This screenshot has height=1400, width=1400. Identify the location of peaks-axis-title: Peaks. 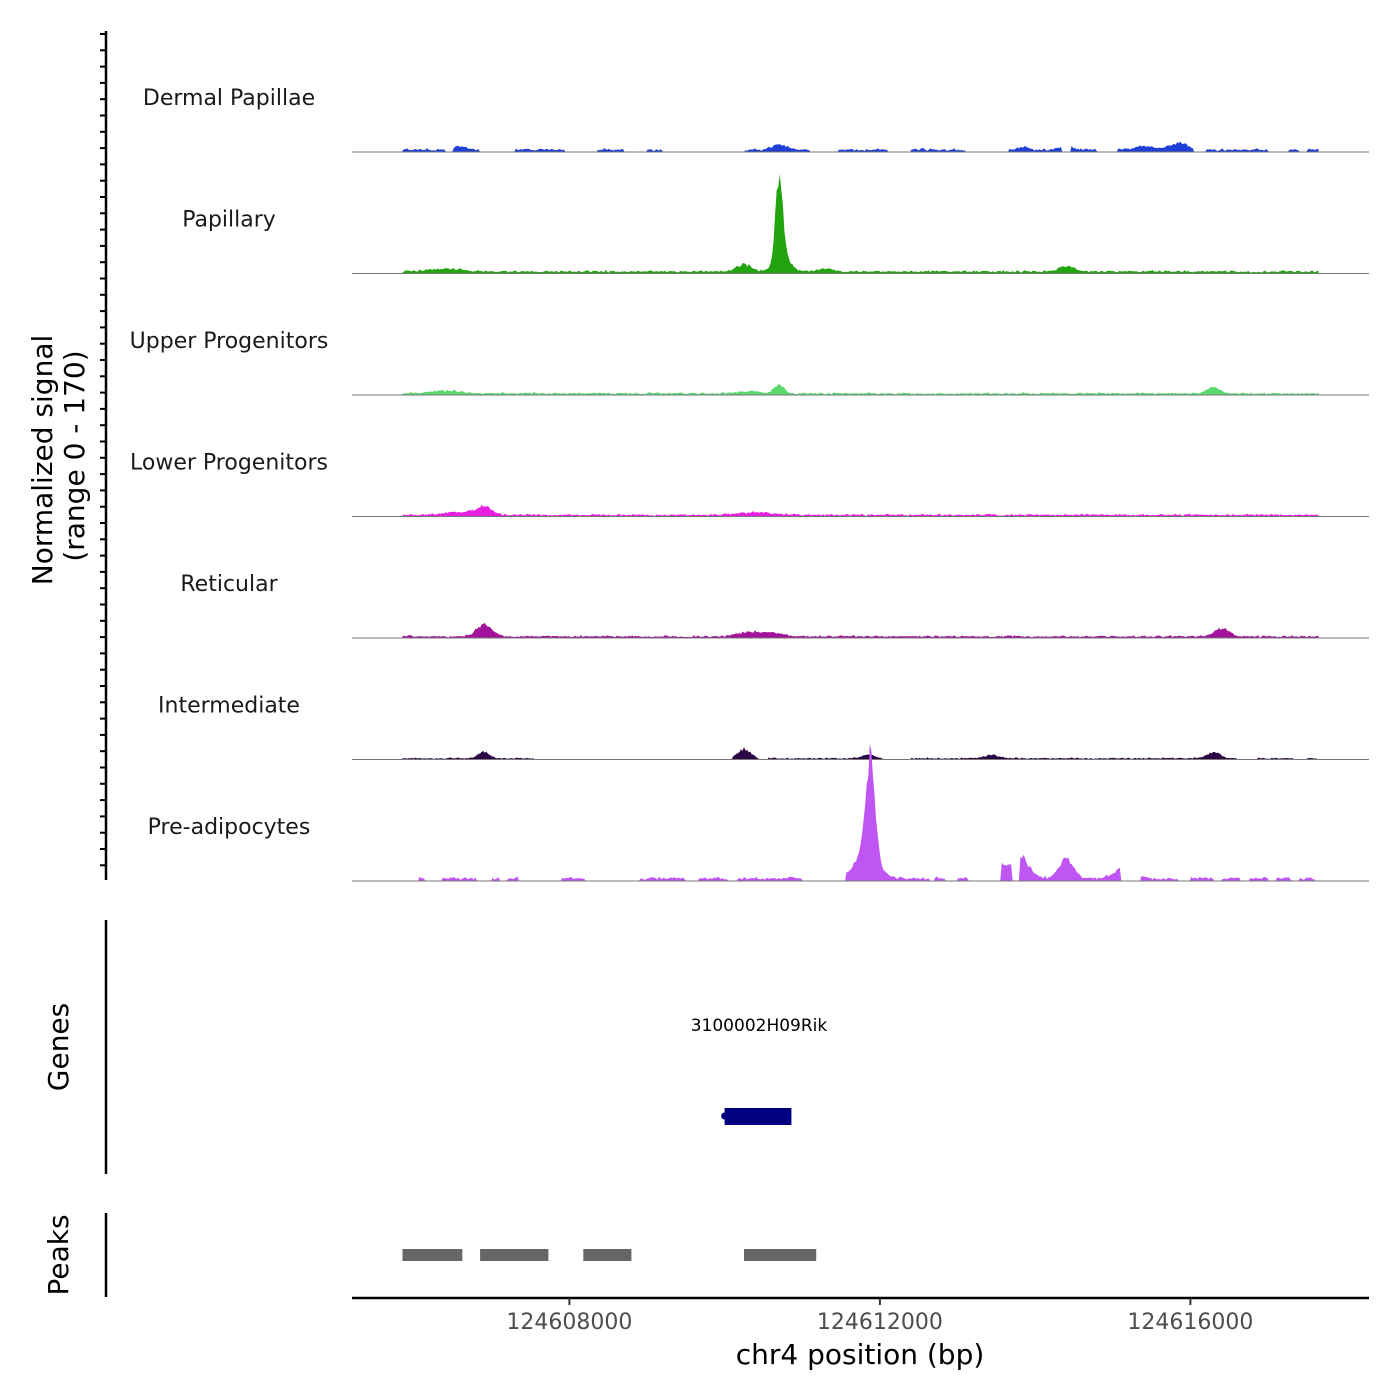
(58, 1254).